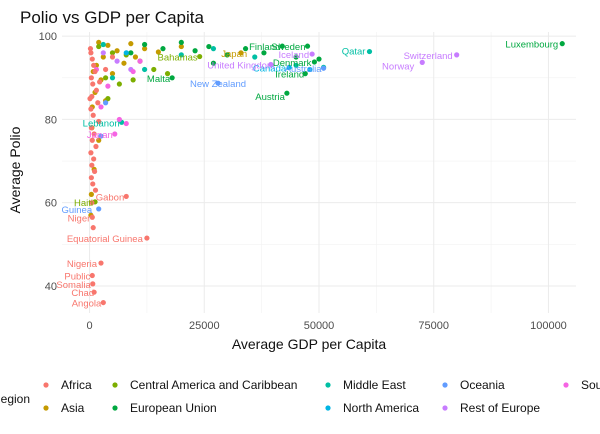  What do you see at coordinates (15, 399) in the screenshot?
I see `legend-title: Region` at bounding box center [15, 399].